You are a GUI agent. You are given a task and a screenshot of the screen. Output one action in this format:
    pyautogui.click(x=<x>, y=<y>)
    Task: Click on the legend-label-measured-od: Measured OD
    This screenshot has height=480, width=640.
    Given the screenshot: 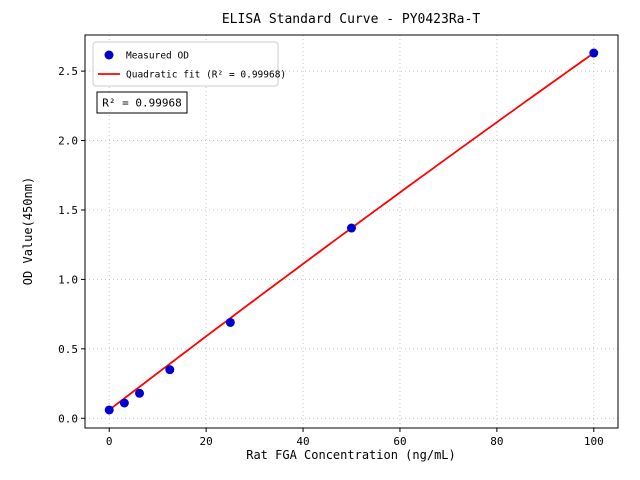 What is the action you would take?
    pyautogui.click(x=157, y=56)
    